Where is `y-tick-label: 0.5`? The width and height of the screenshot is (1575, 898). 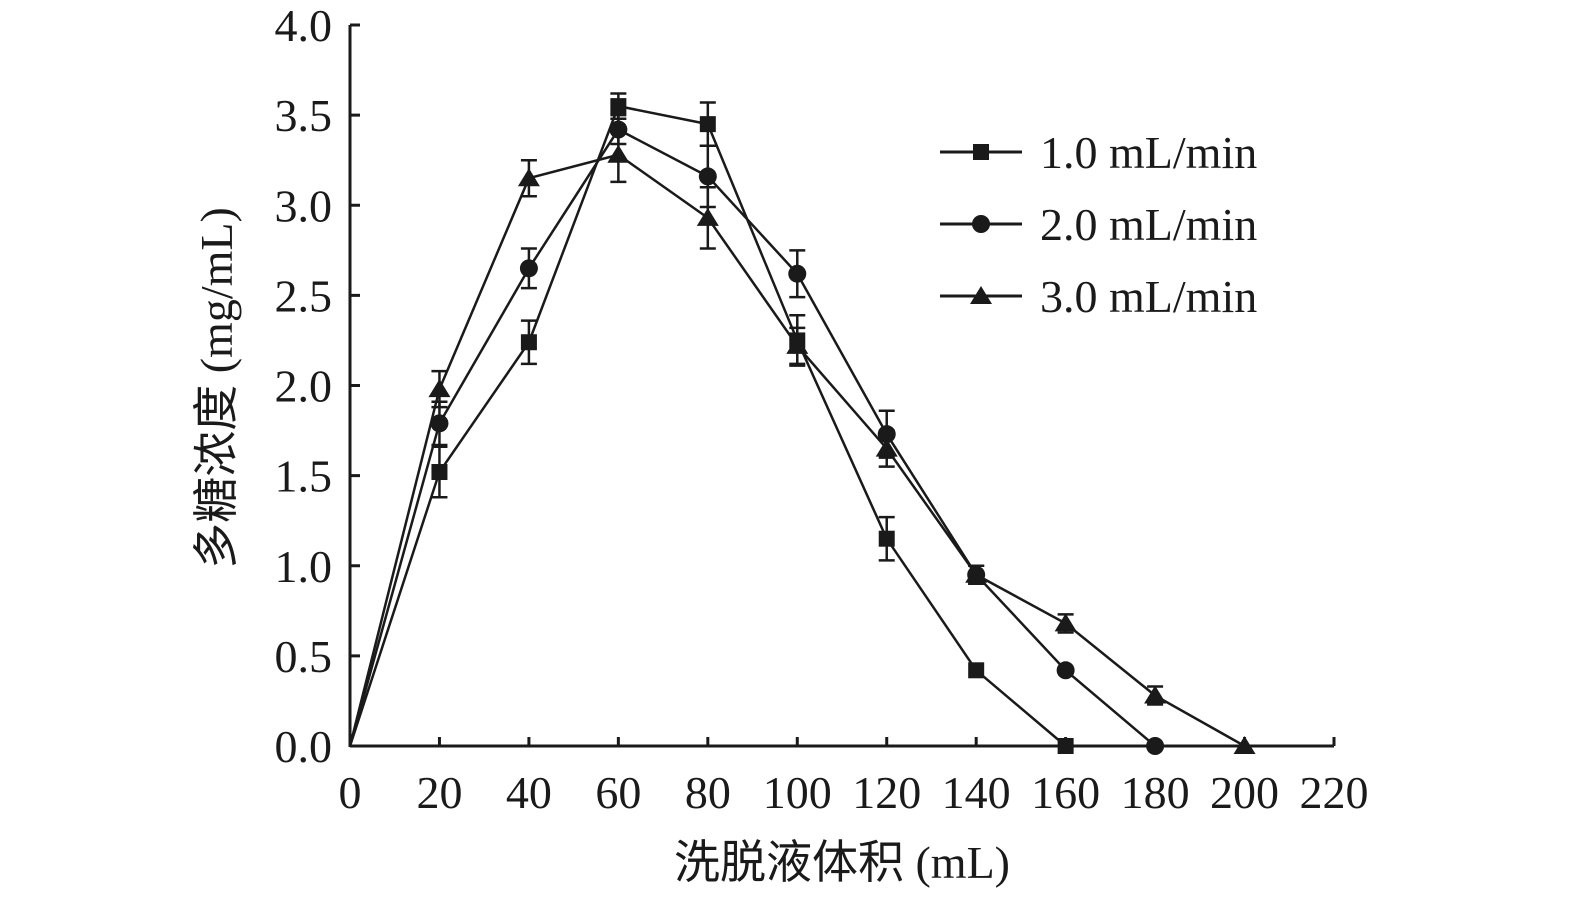 y-tick-label: 0.5 is located at coordinates (304, 656).